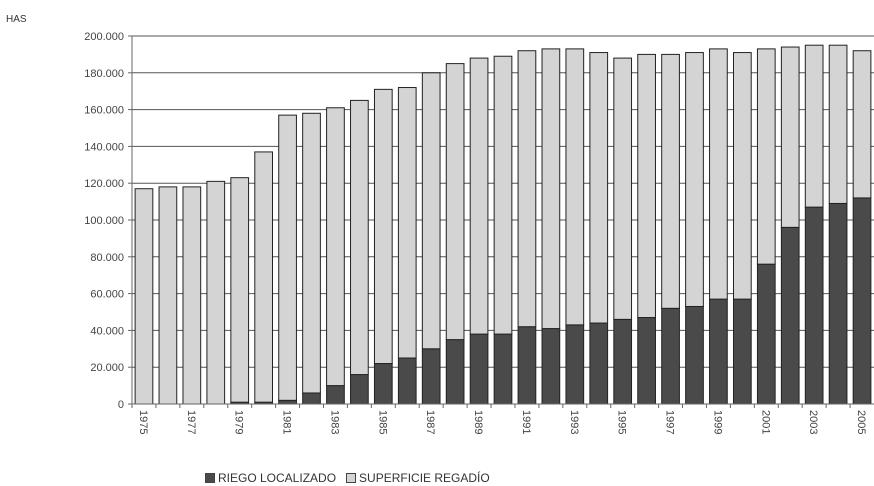 The height and width of the screenshot is (486, 874). Describe the element at coordinates (334, 422) in the screenshot. I see `x-tick-label: 1983` at that location.